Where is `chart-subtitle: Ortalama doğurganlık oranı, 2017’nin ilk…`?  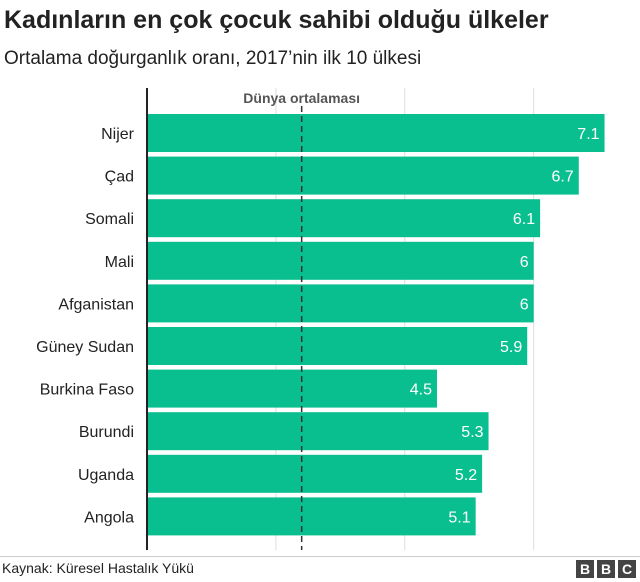
chart-subtitle: Ortalama doğurganlık oranı, 2017’nin ilk… is located at coordinates (213, 58).